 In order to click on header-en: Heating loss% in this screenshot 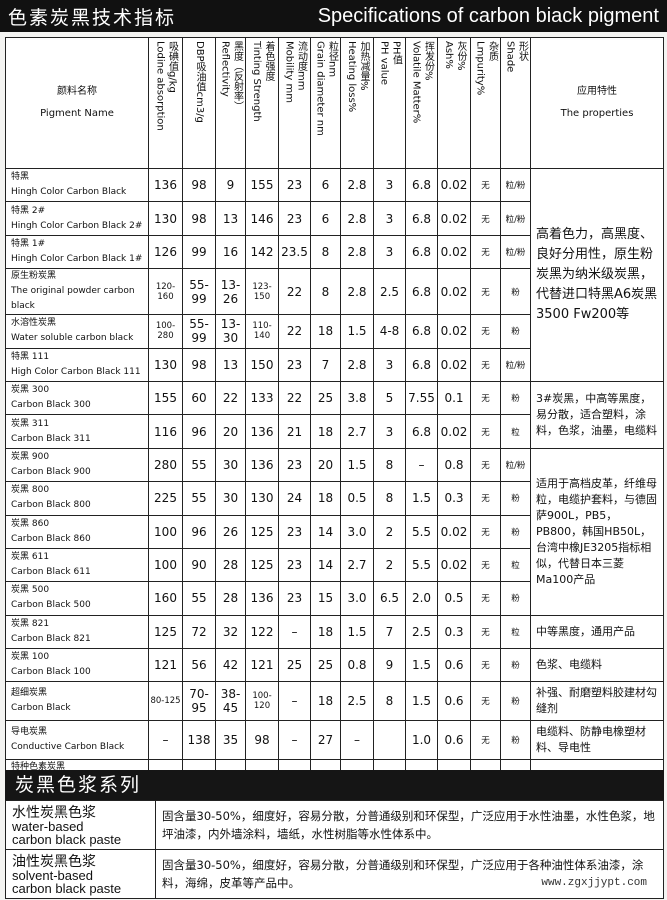, I will do `click(351, 76)`.